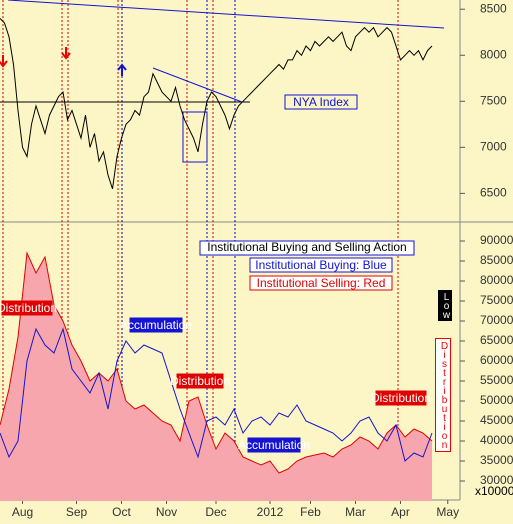 Image resolution: width=513 pixels, height=524 pixels. What do you see at coordinates (496, 260) in the screenshot?
I see `y-tick-label: 85000` at bounding box center [496, 260].